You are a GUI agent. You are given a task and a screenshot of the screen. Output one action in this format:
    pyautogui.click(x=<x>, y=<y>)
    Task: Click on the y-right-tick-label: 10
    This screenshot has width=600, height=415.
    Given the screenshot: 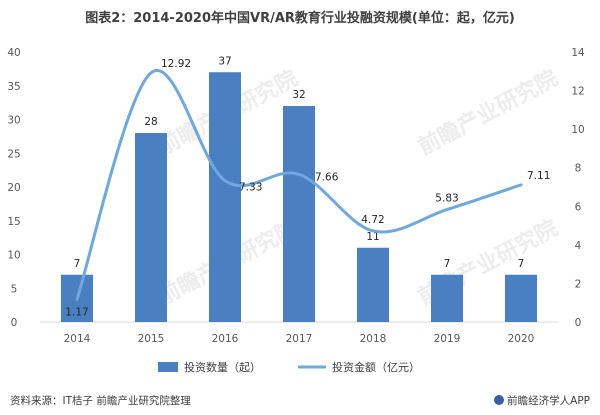 What is the action you would take?
    pyautogui.click(x=577, y=130)
    